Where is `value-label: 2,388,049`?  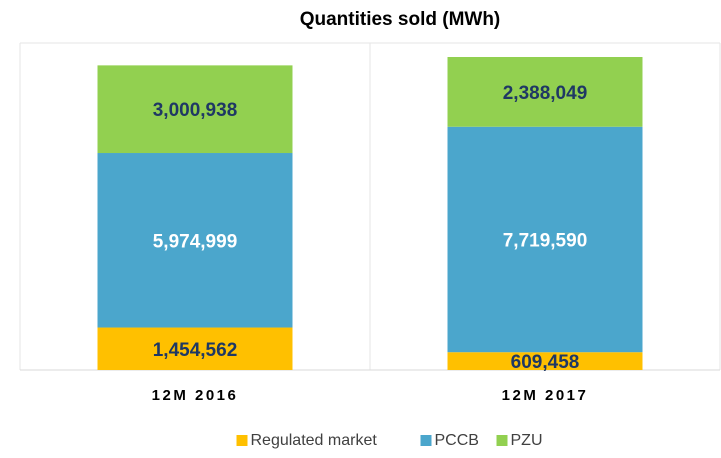 value-label: 2,388,049 is located at coordinates (545, 93).